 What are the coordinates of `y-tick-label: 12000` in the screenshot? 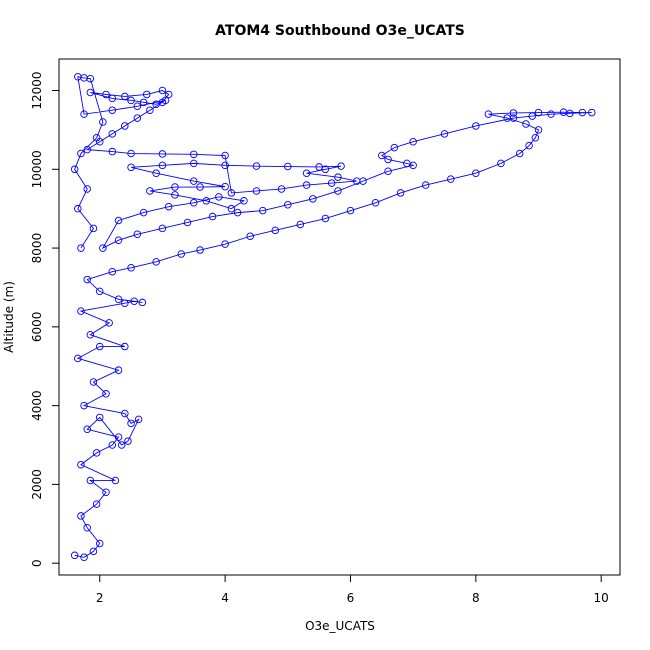 It's located at (37, 90).